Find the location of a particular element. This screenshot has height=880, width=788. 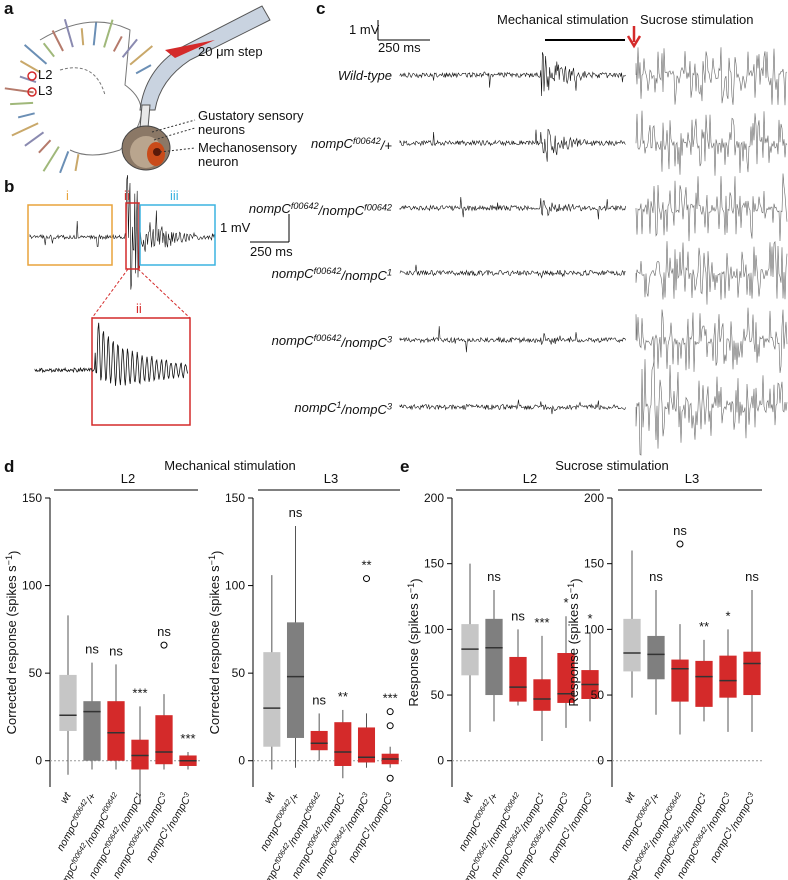

zoom-box is located at coordinates (141, 371).